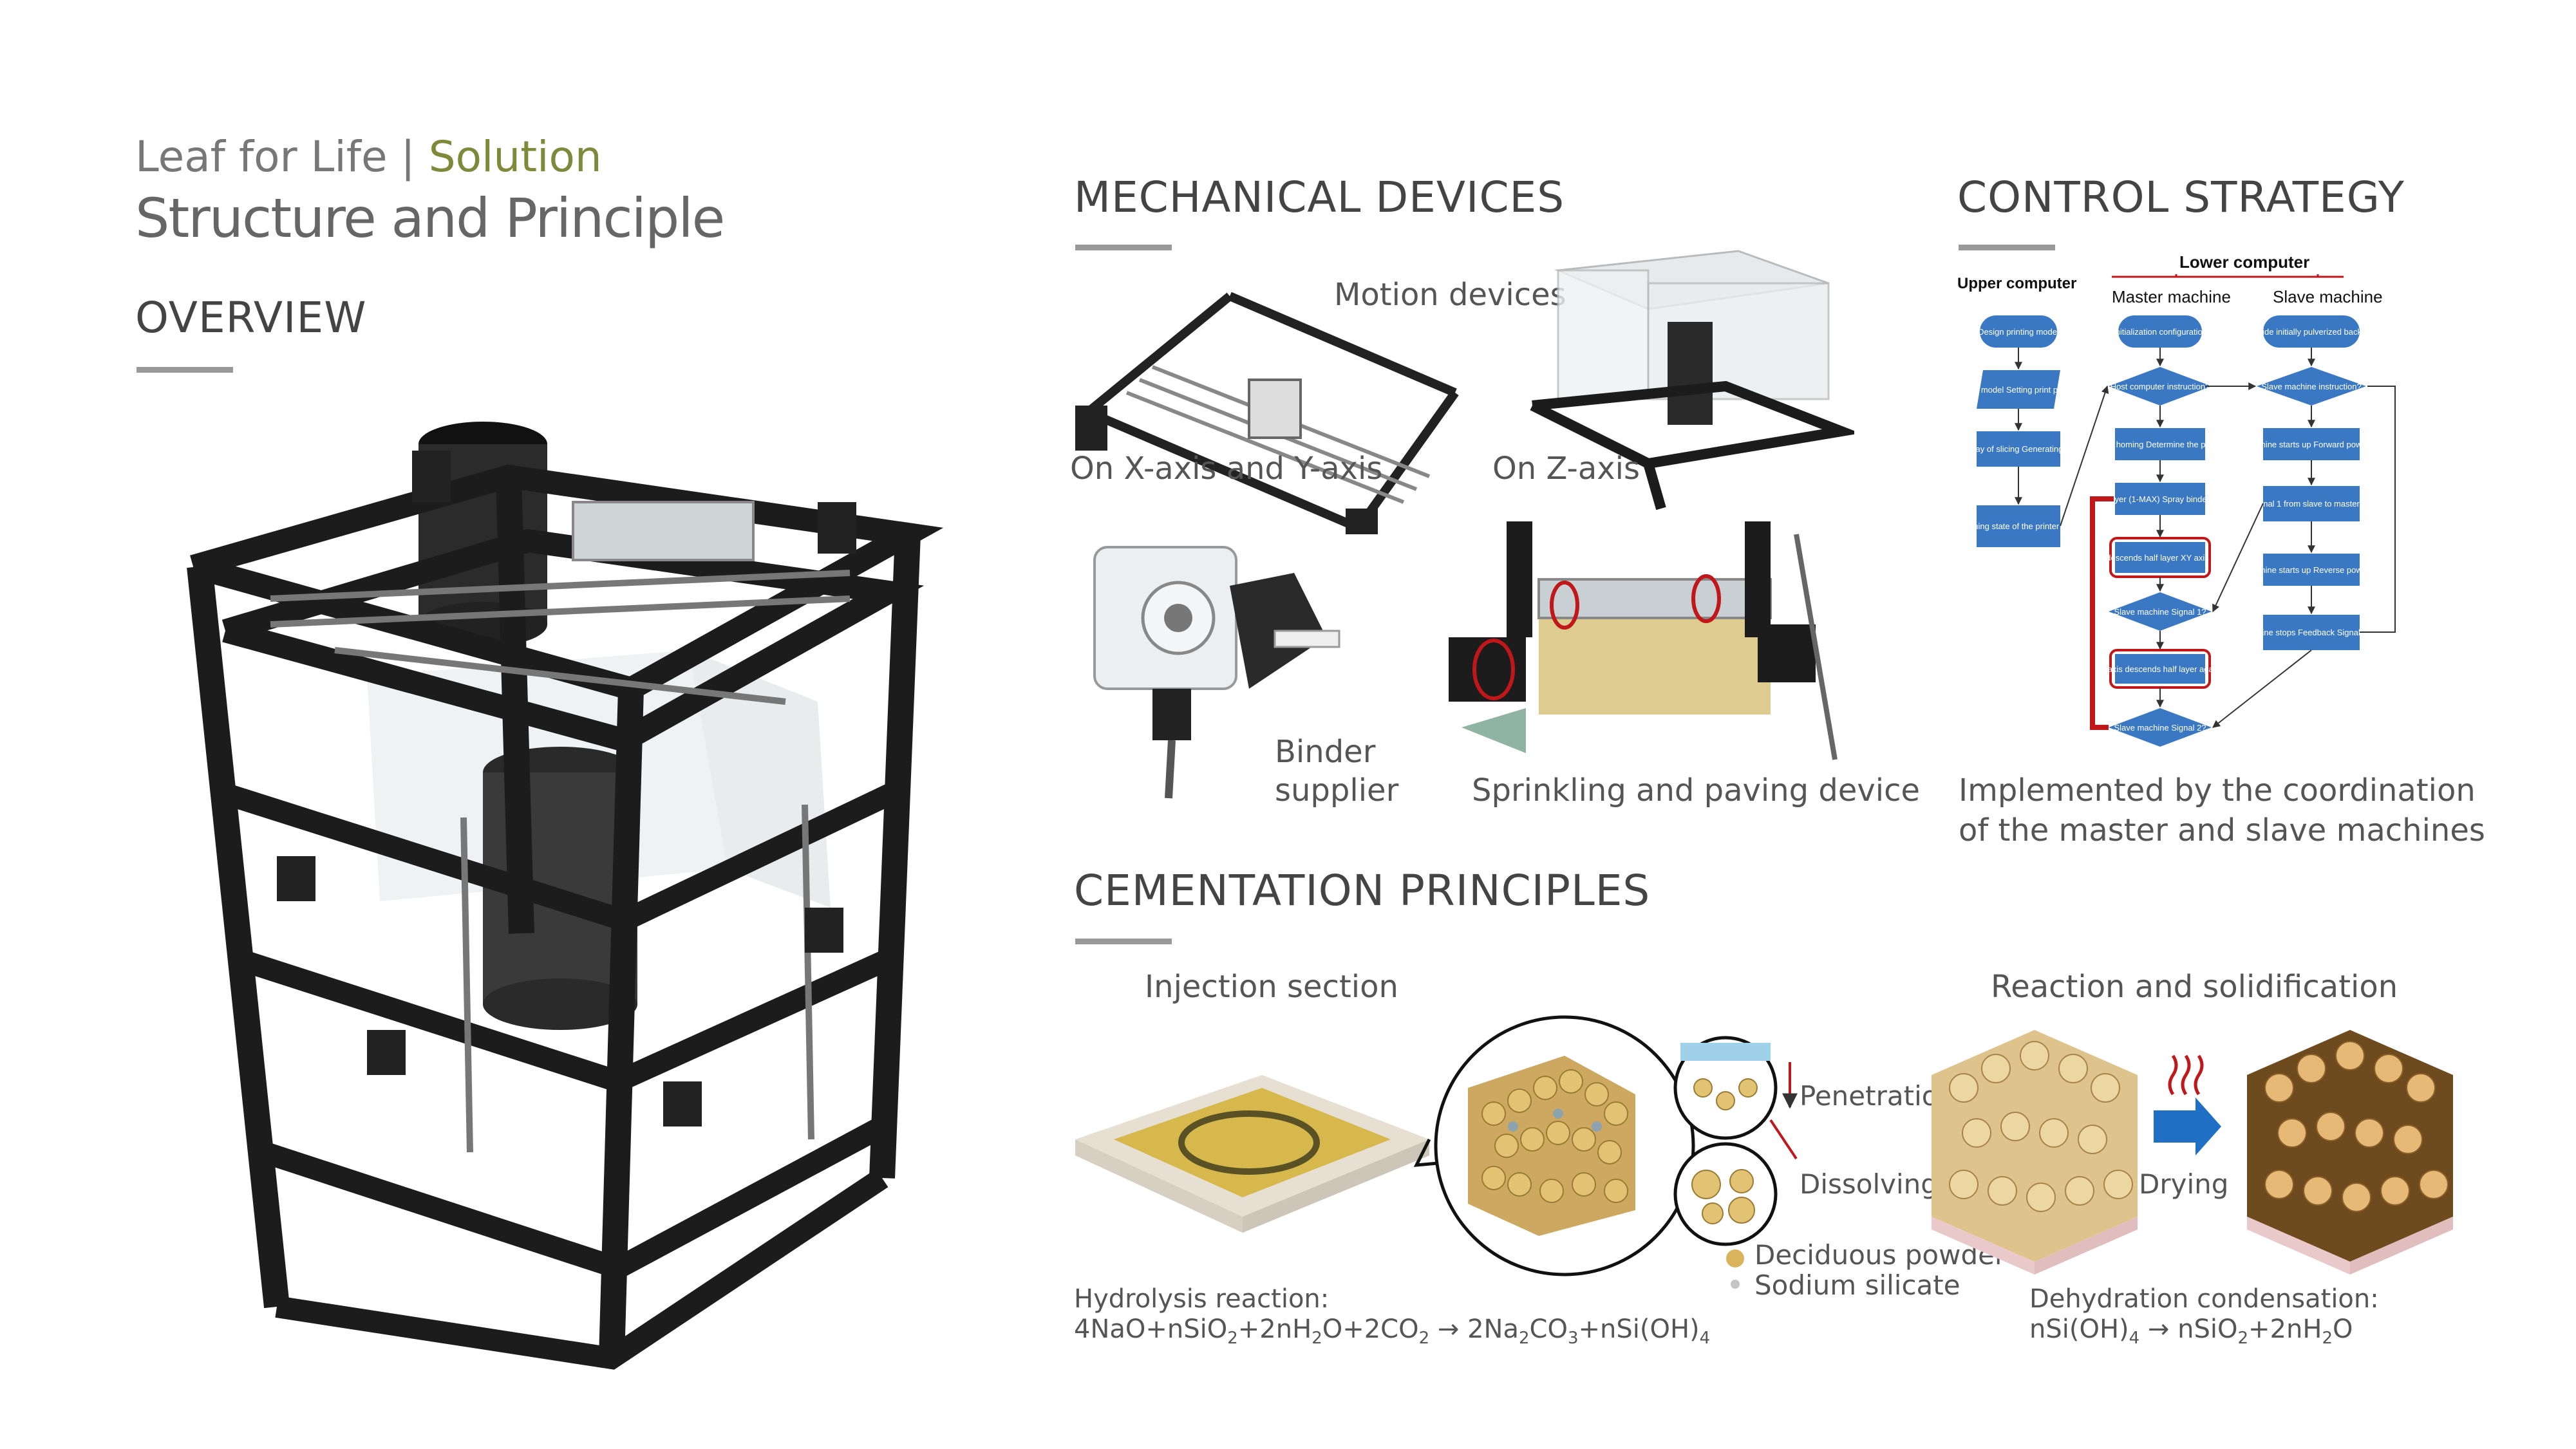 Image resolution: width=2576 pixels, height=1449 pixels. I want to click on drying-arrow, so click(2187, 1126).